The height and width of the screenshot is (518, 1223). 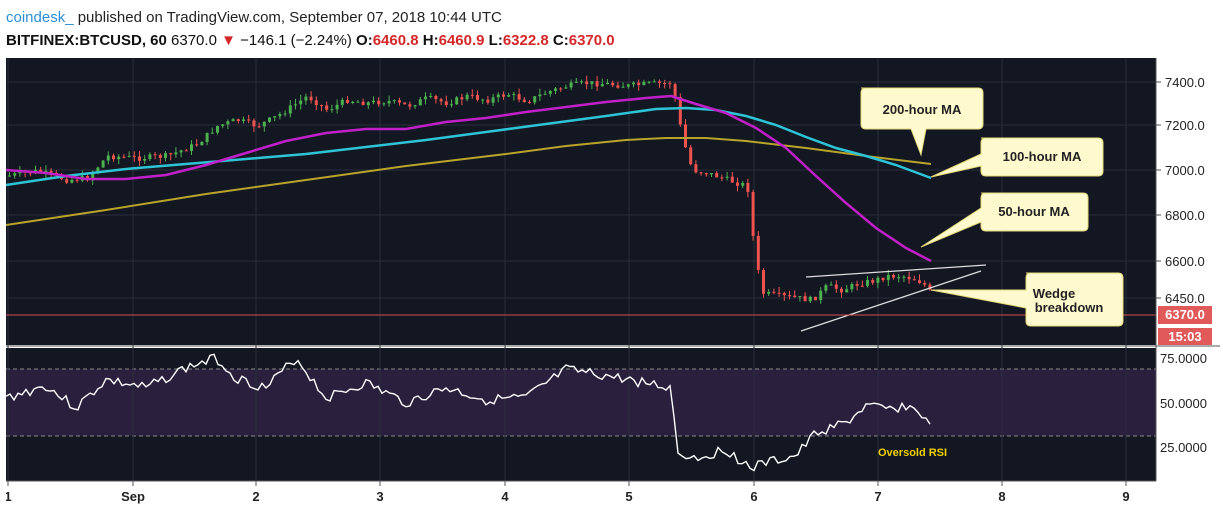 I want to click on time-tick-label: 7, so click(x=877, y=496).